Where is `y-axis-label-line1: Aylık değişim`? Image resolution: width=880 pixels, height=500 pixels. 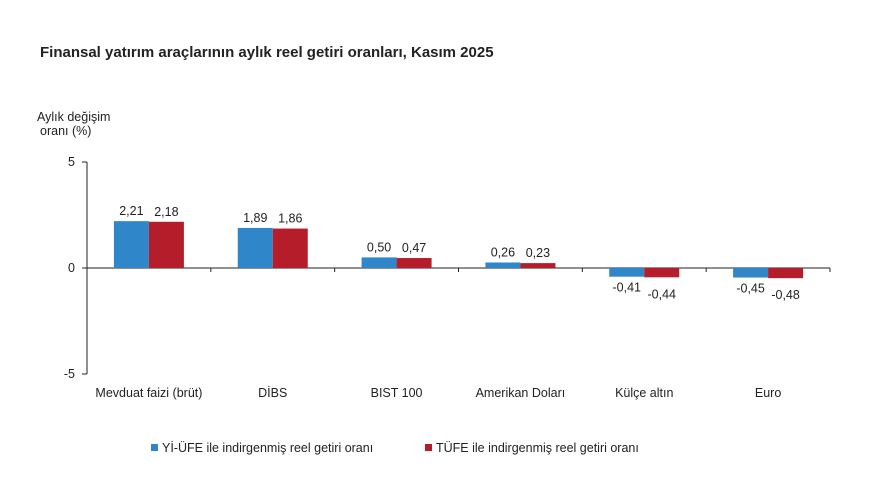
y-axis-label-line1: Aylık değişim is located at coordinates (73, 117).